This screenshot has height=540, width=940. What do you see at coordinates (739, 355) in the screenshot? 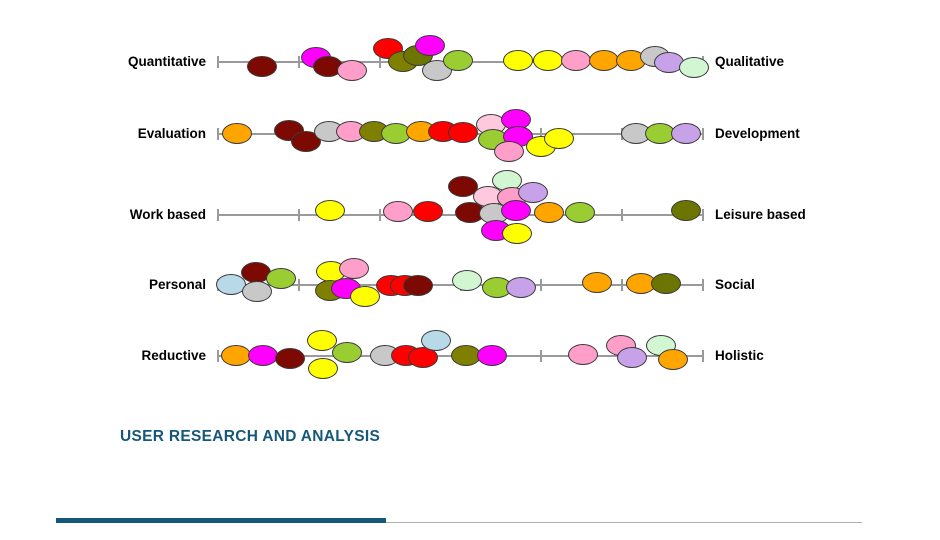
I see `scale-right-label: Holistic` at bounding box center [739, 355].